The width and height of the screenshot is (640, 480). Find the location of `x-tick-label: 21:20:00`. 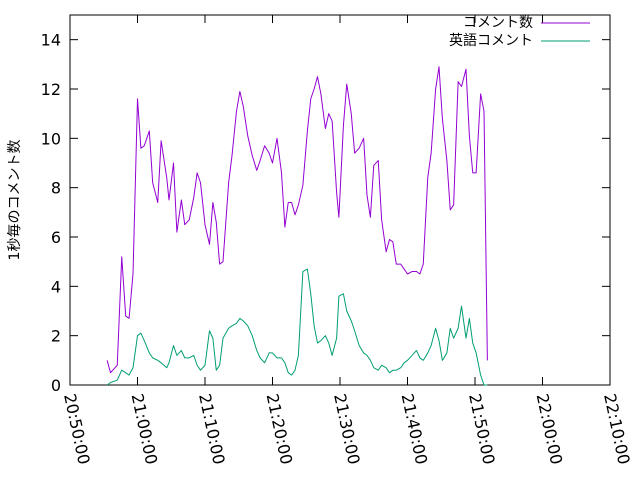

x-tick-label: 21:20:00 is located at coordinates (280, 429).